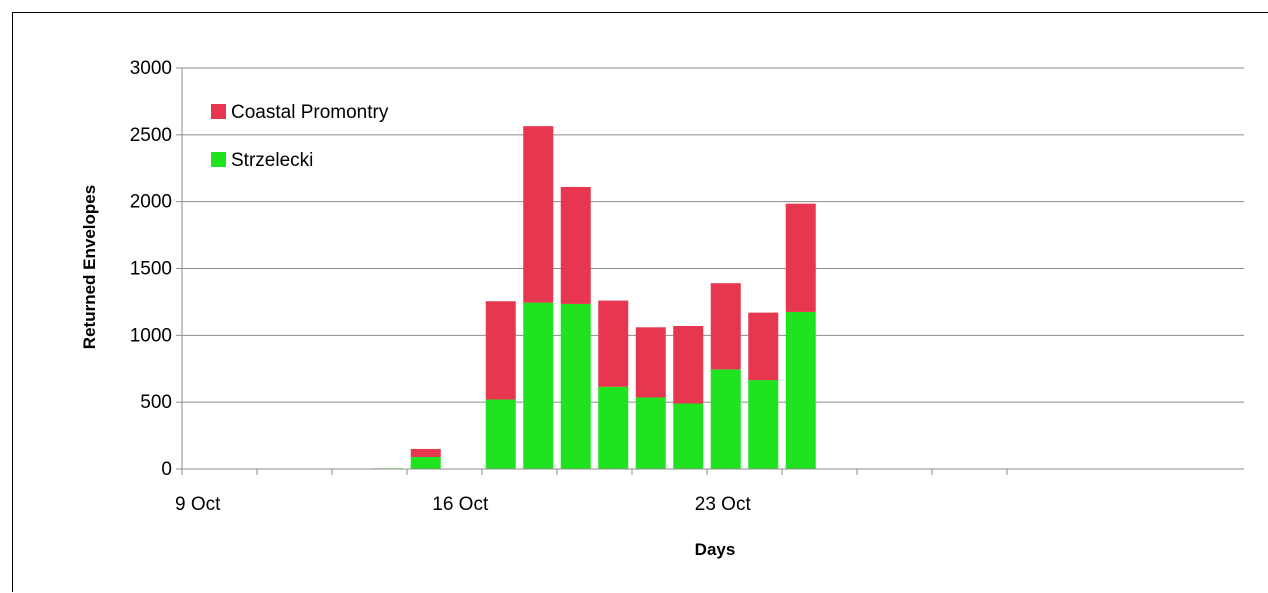  I want to click on bar-coastal-promontry-20-oct, so click(613, 343).